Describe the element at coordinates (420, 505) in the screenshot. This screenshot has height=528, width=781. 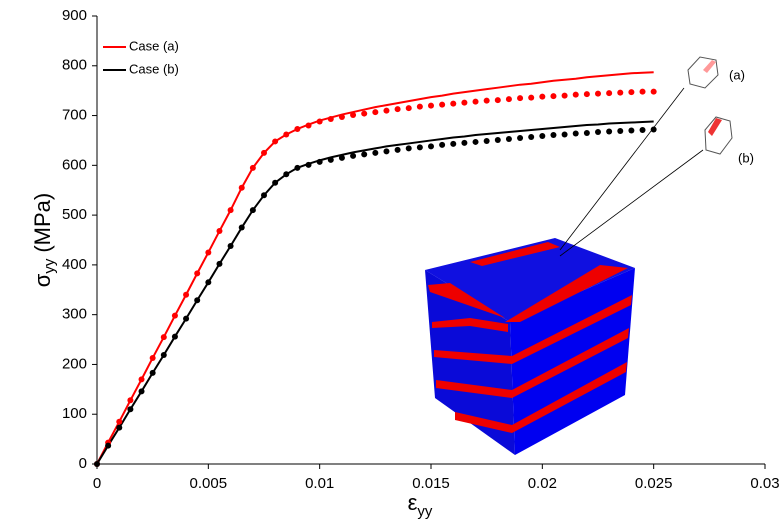
I see `x-axis-label: εyy` at that location.